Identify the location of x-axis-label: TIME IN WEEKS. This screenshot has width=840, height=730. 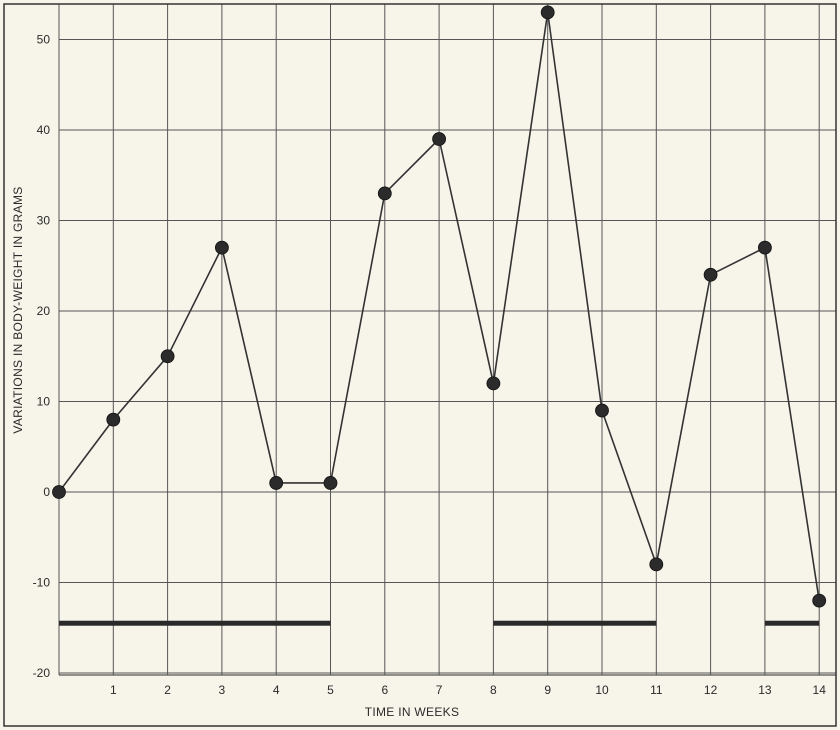
(412, 712).